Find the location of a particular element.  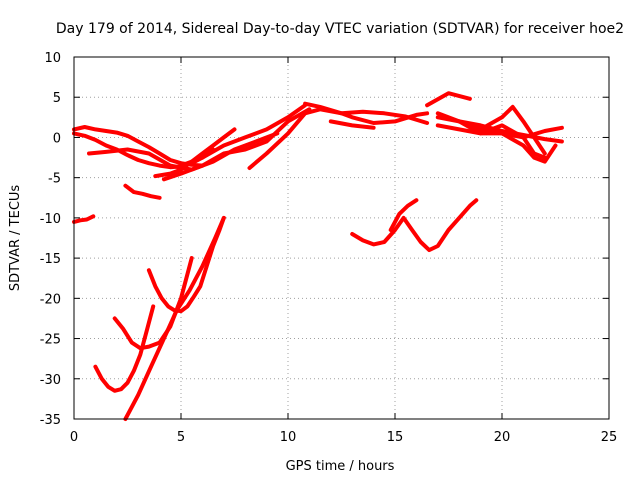

y-tick-label: -35 is located at coordinates (50, 420).